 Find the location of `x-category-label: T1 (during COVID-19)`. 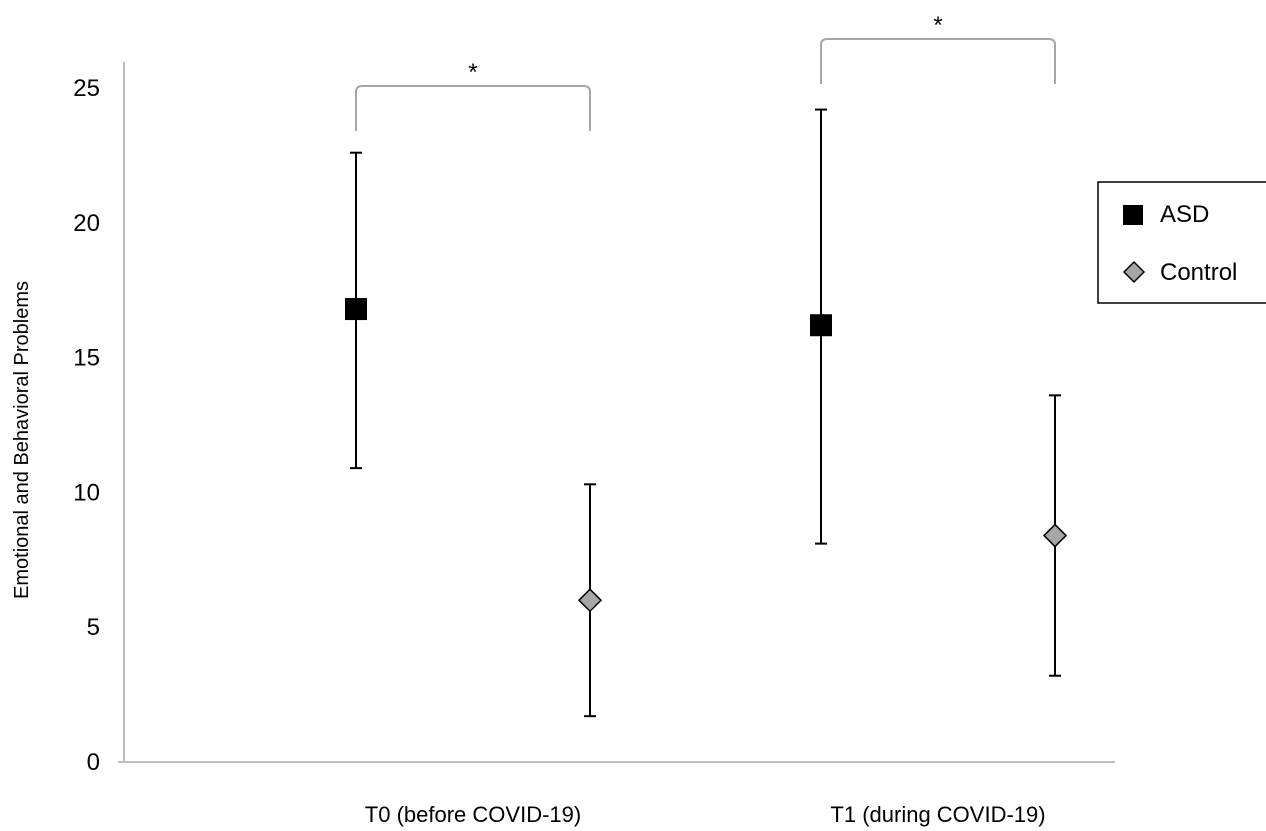

x-category-label: T1 (during COVID-19) is located at coordinates (937, 814).